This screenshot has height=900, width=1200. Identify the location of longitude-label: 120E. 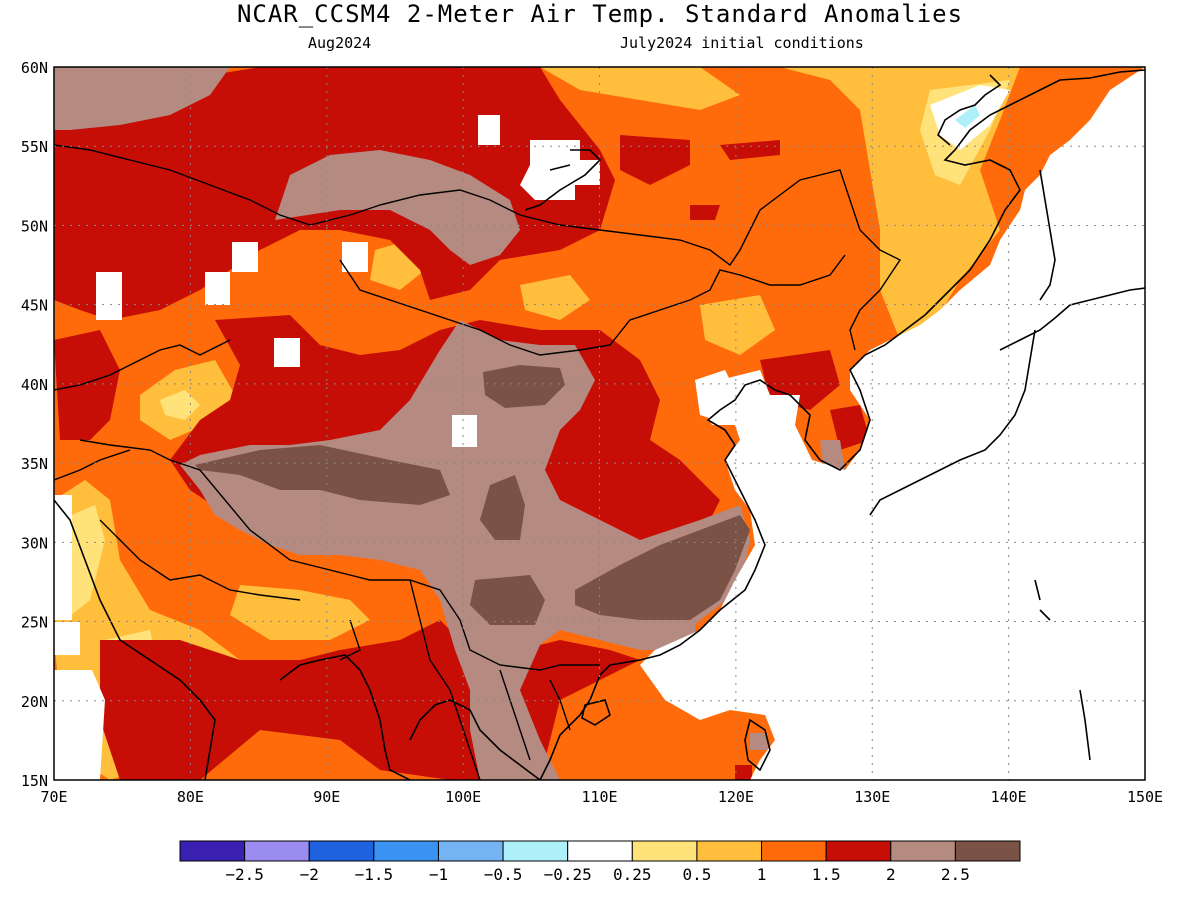
(736, 797).